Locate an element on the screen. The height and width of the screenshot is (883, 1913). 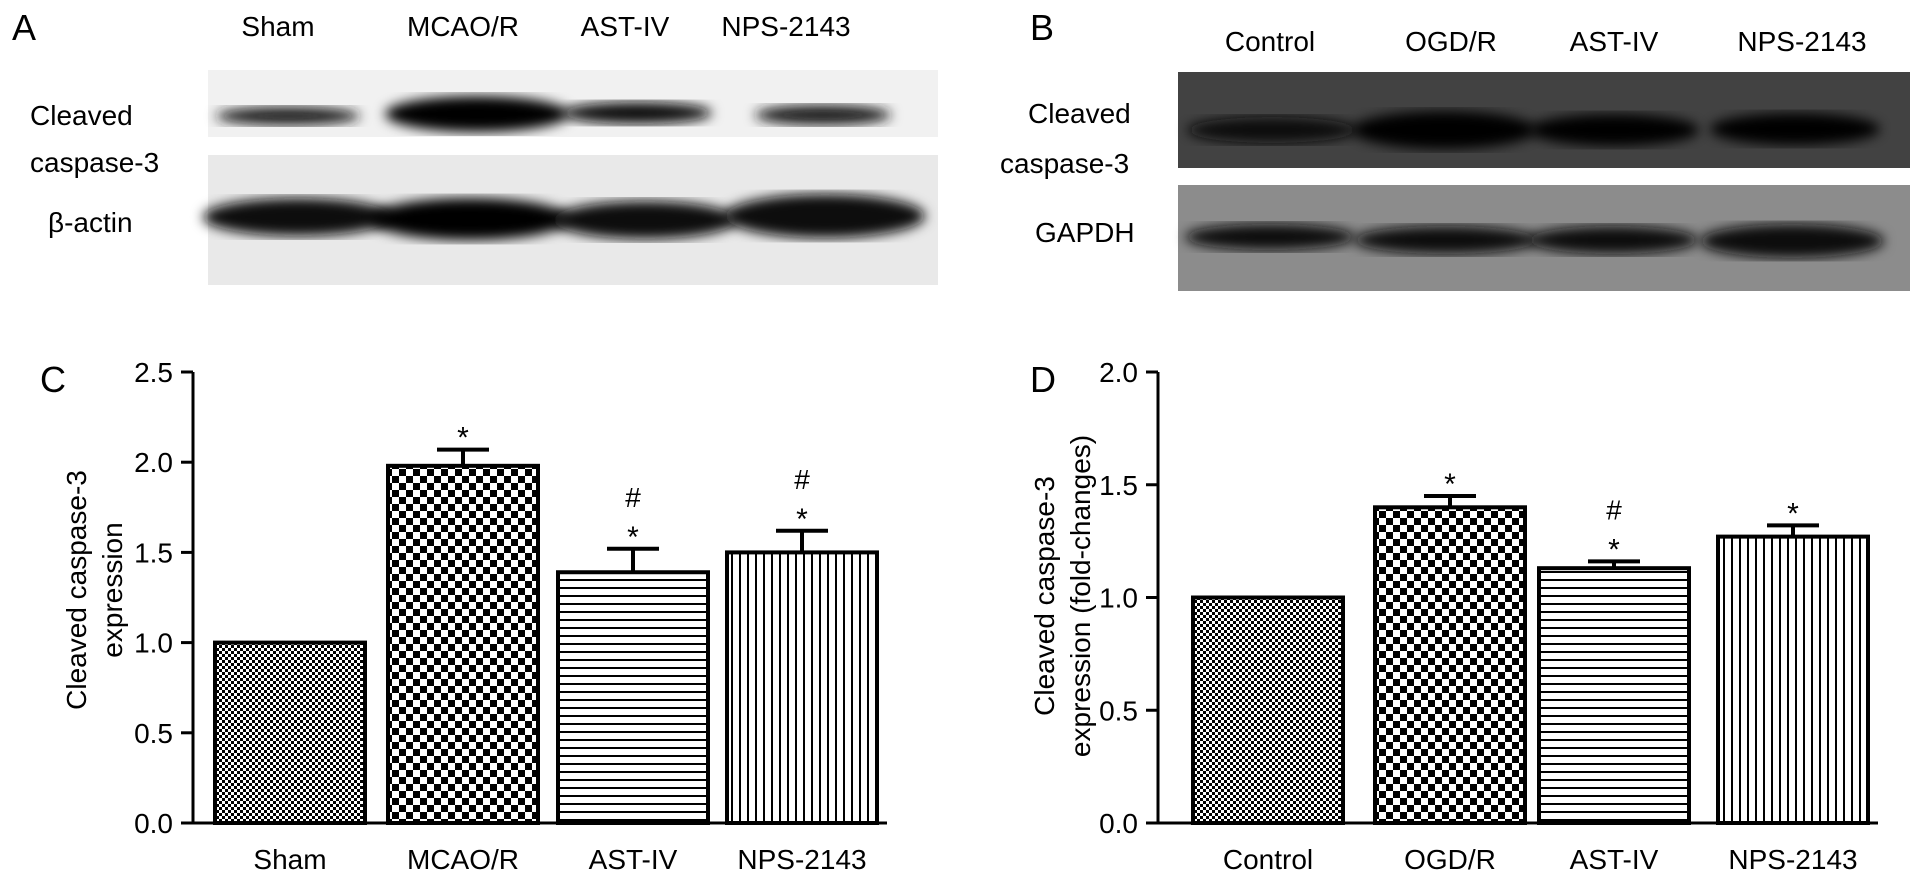
row-label-a-actin: β-actin is located at coordinates (90, 222).